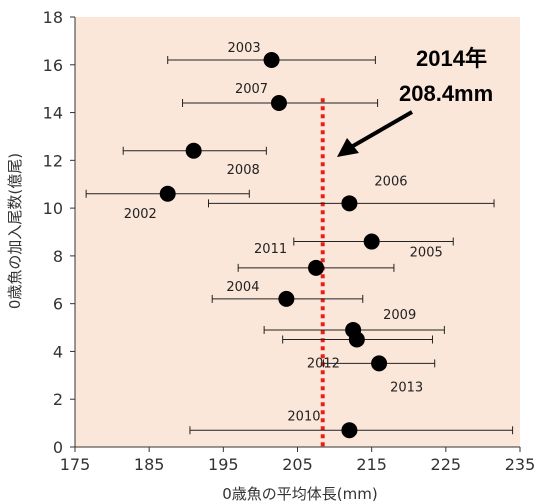 This screenshot has height=504, width=535. I want to click on year-label-2008: 2008, so click(243, 170).